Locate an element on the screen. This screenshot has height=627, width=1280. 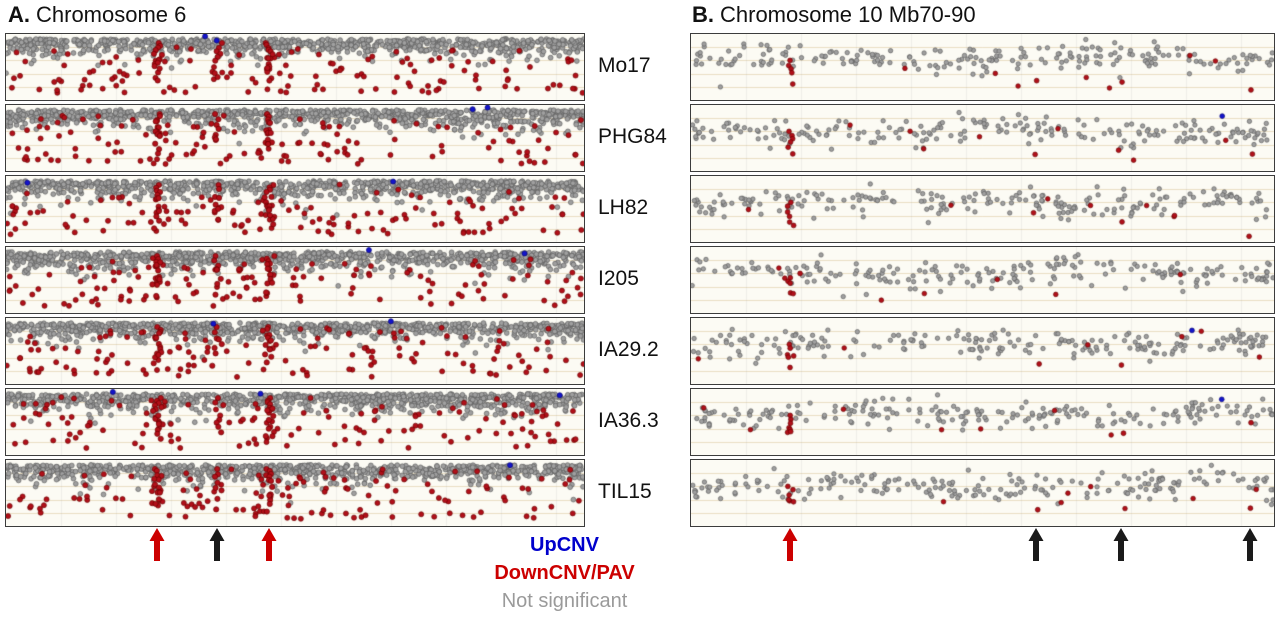
legend-upcnv: UpCNV is located at coordinates (564, 545).